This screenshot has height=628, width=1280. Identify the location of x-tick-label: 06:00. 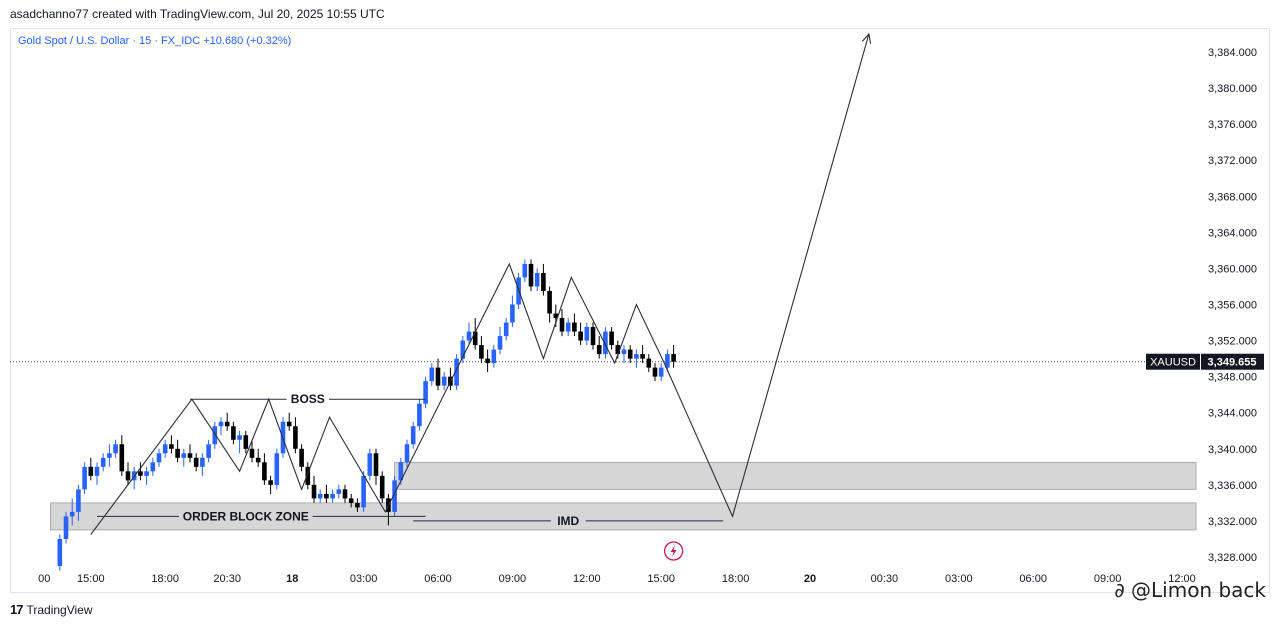
(1033, 579).